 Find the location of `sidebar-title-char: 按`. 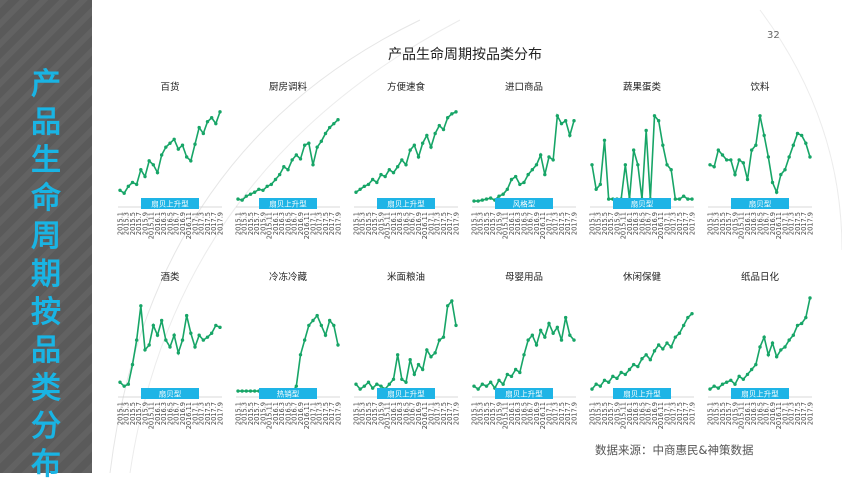

sidebar-title-char: 按 is located at coordinates (46, 312).